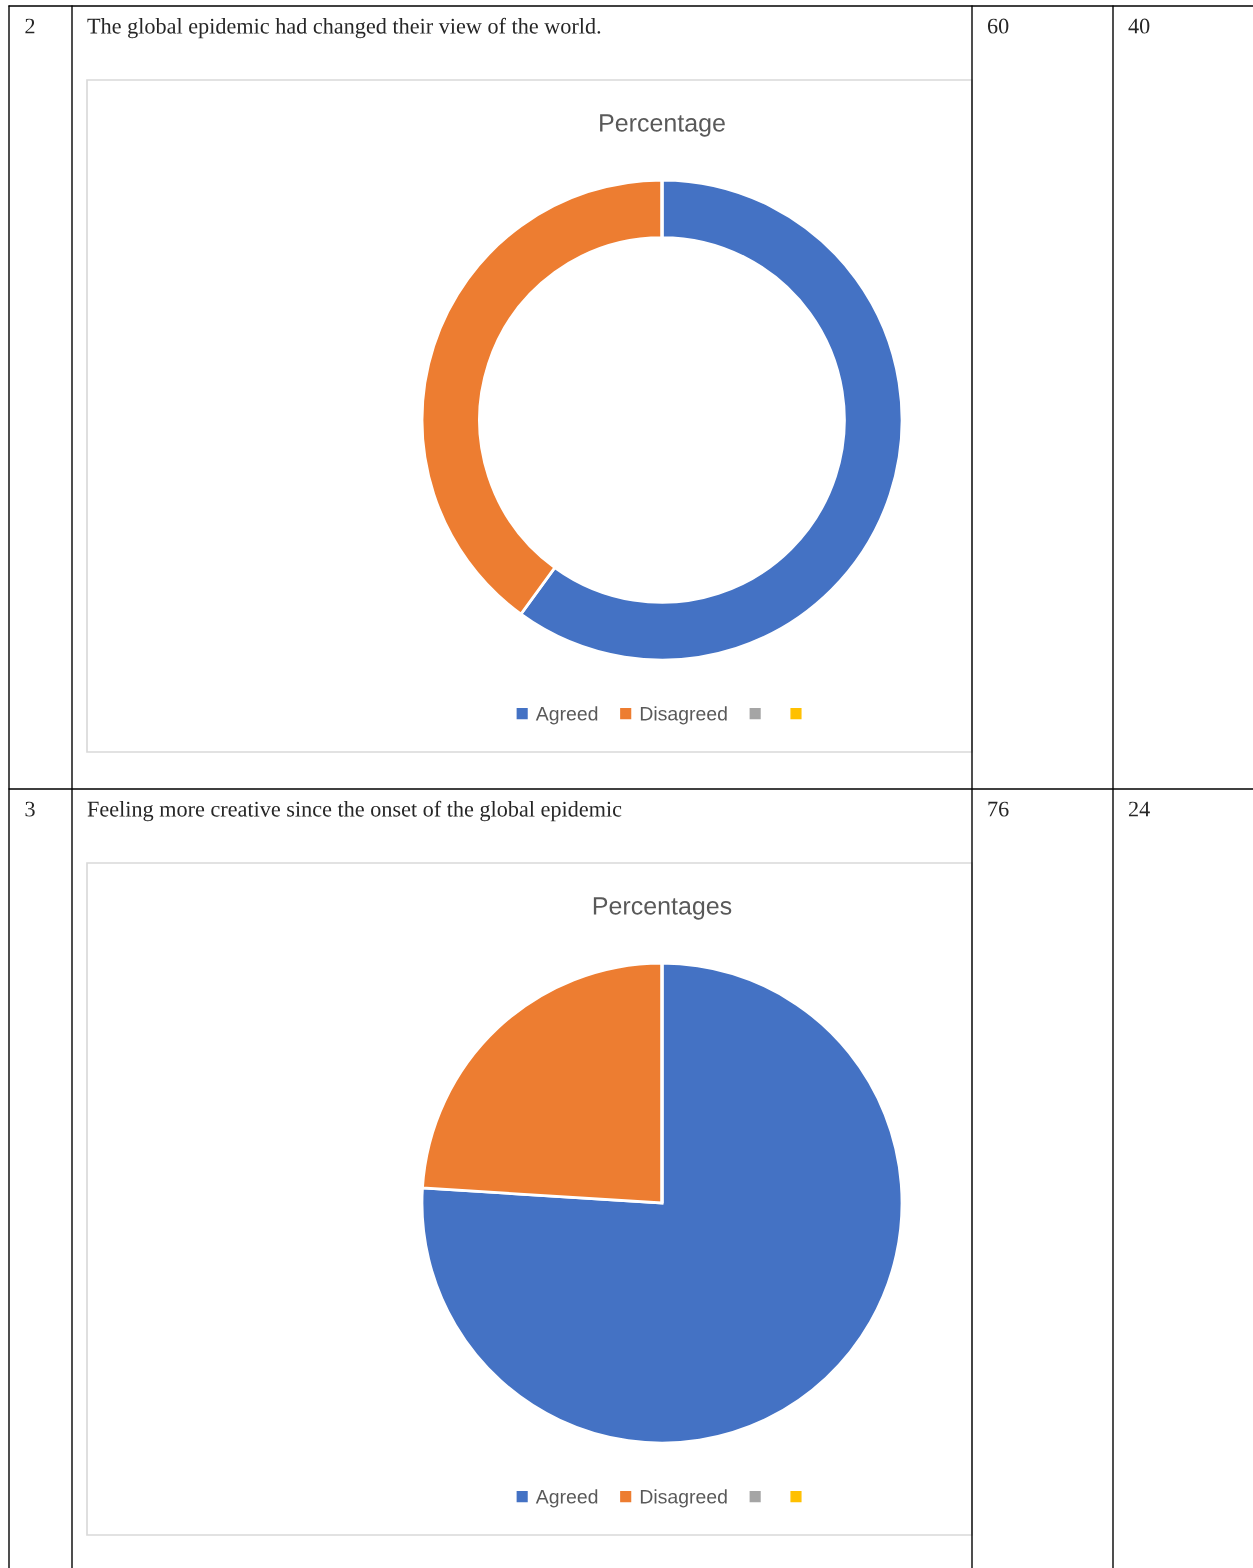 The height and width of the screenshot is (1568, 1253). I want to click on text: 40, so click(1139, 26).